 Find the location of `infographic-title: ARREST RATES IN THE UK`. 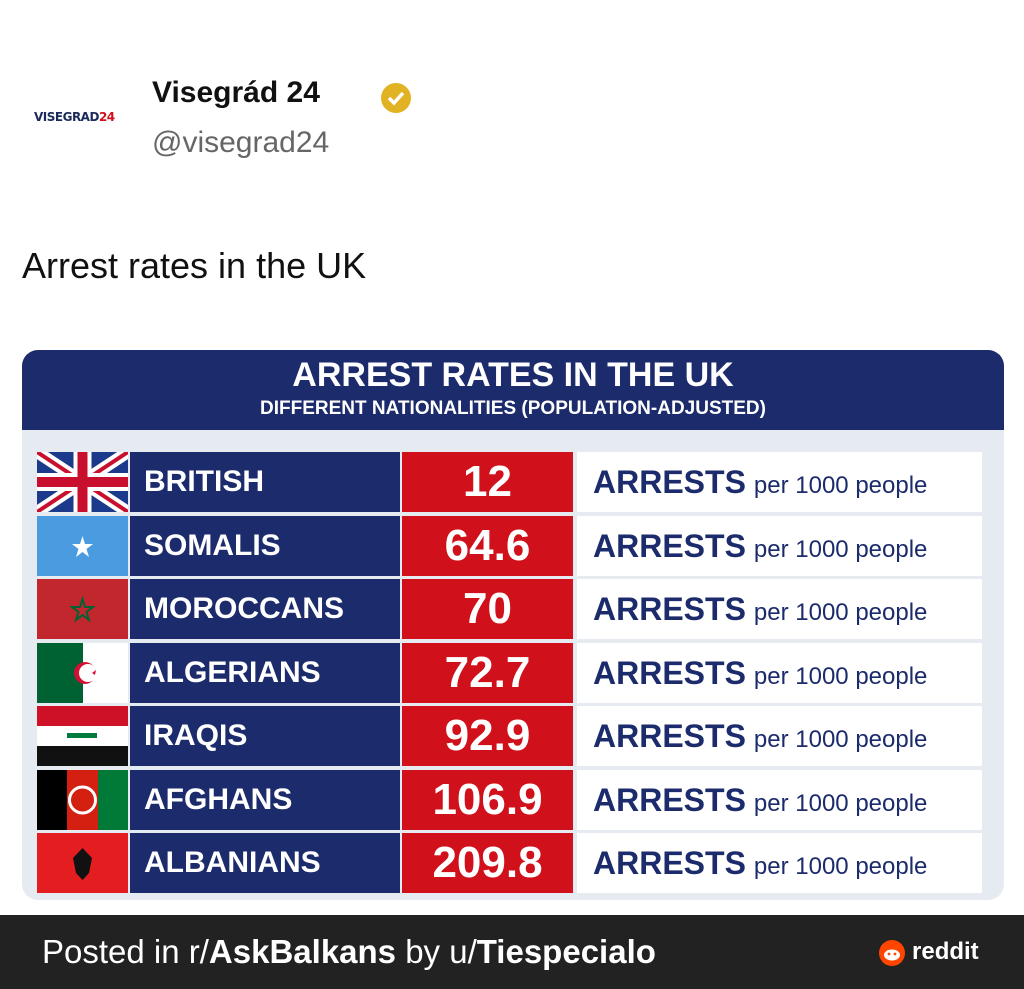

infographic-title: ARREST RATES IN THE UK is located at coordinates (513, 375).